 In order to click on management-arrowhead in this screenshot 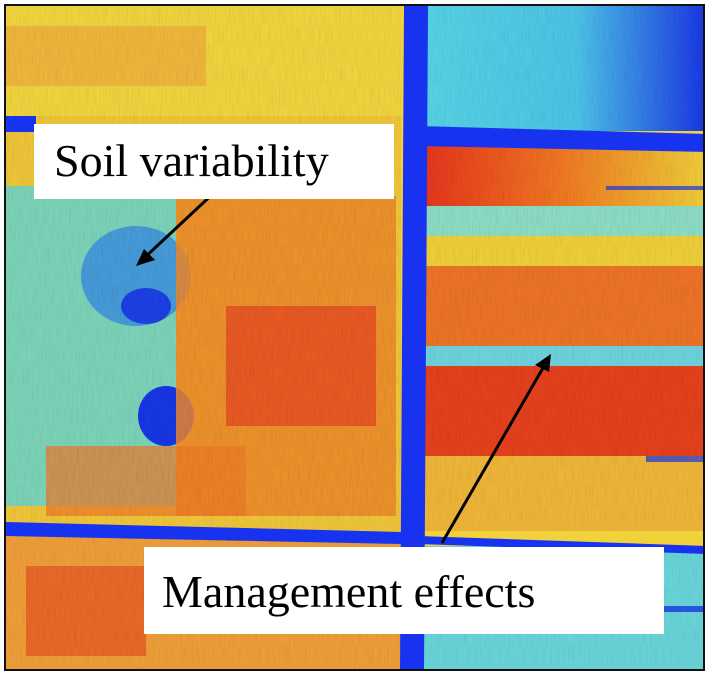, I will do `click(543, 363)`.